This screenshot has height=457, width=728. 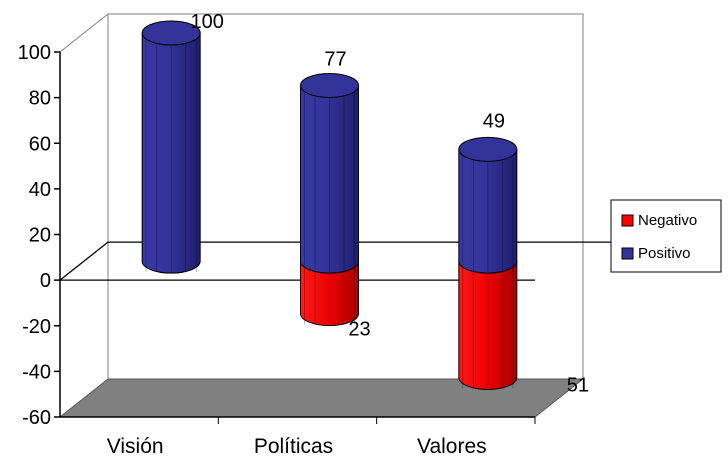 I want to click on y-tick-label: 100, so click(x=34, y=53).